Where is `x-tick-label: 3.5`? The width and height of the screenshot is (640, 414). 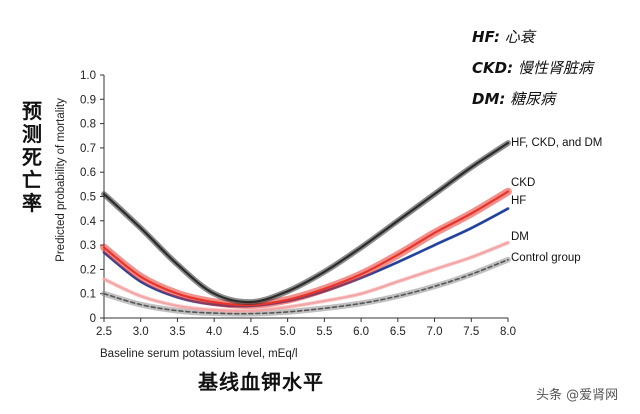
x-tick-label: 3.5 is located at coordinates (177, 332).